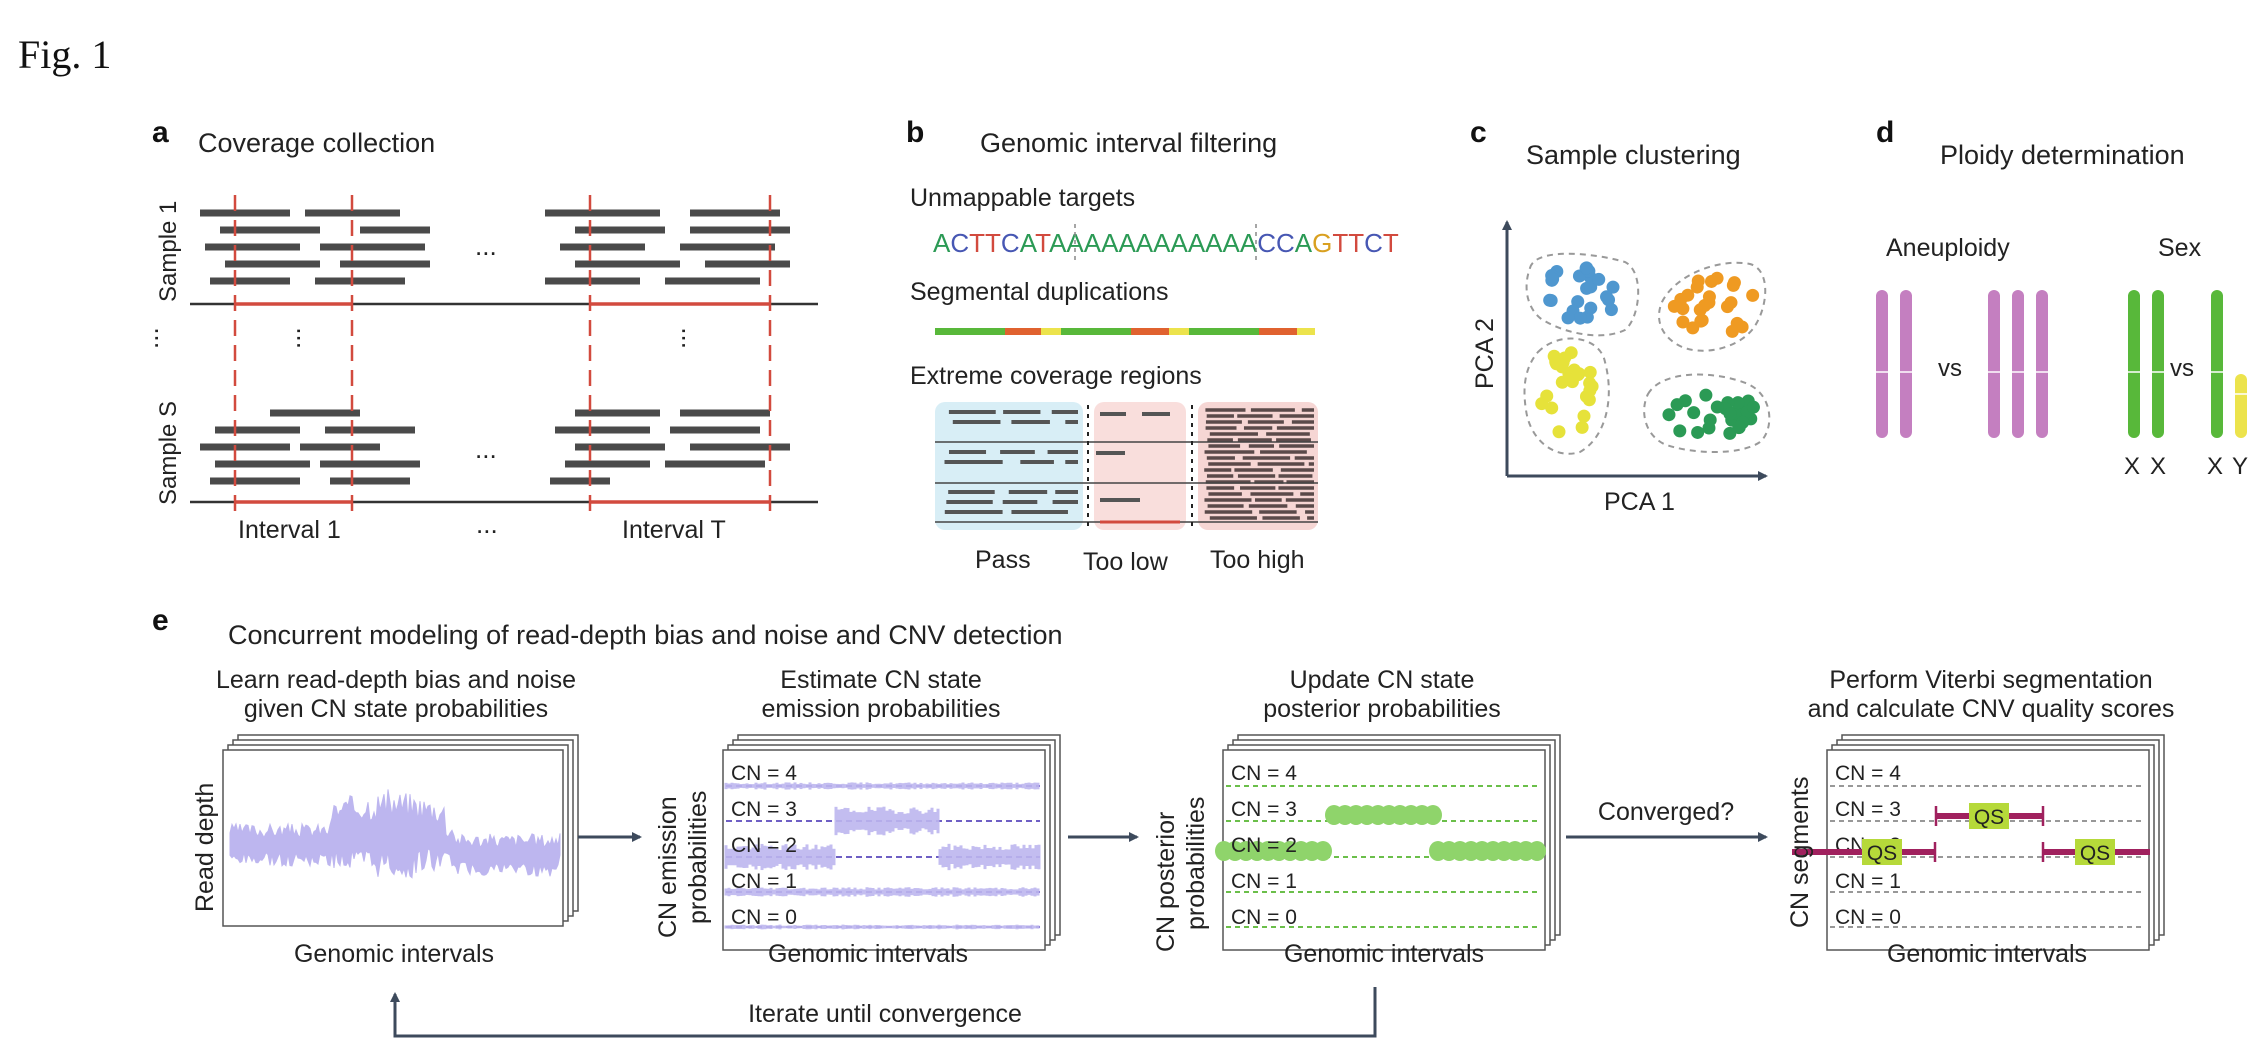  I want to click on converged-label: Converged?, so click(1666, 812).